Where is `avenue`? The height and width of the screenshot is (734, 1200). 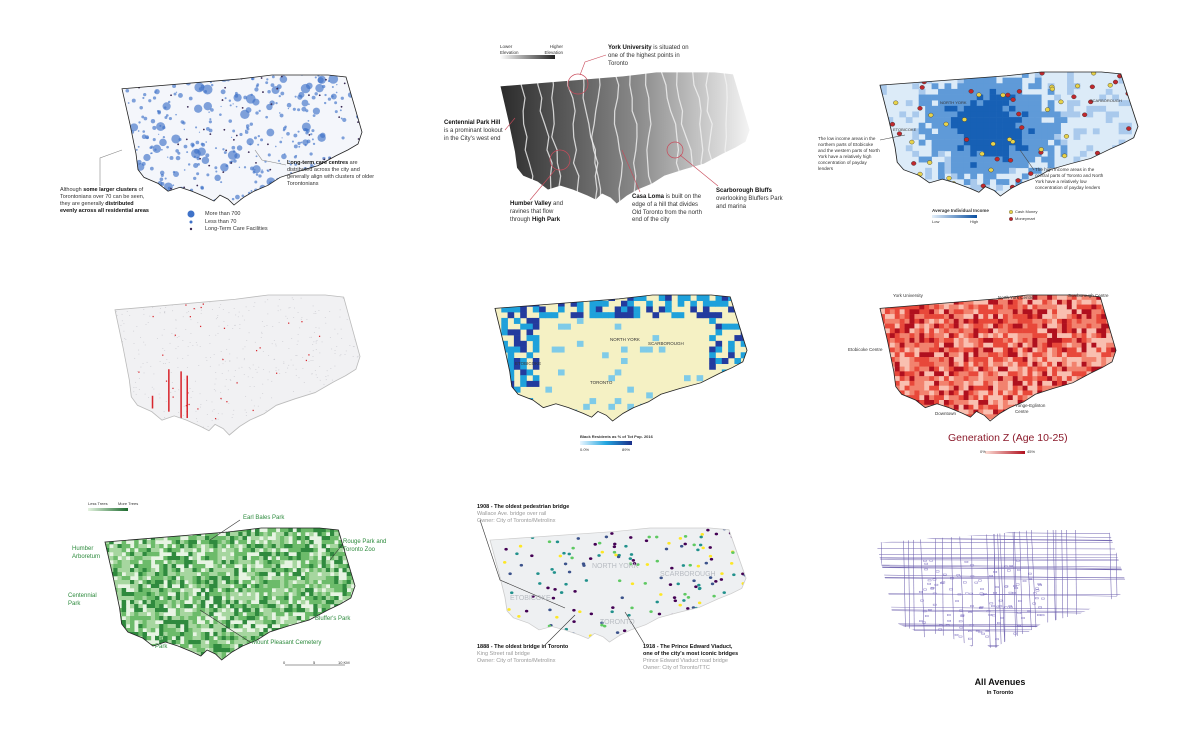
avenue is located at coordinates (1001, 549).